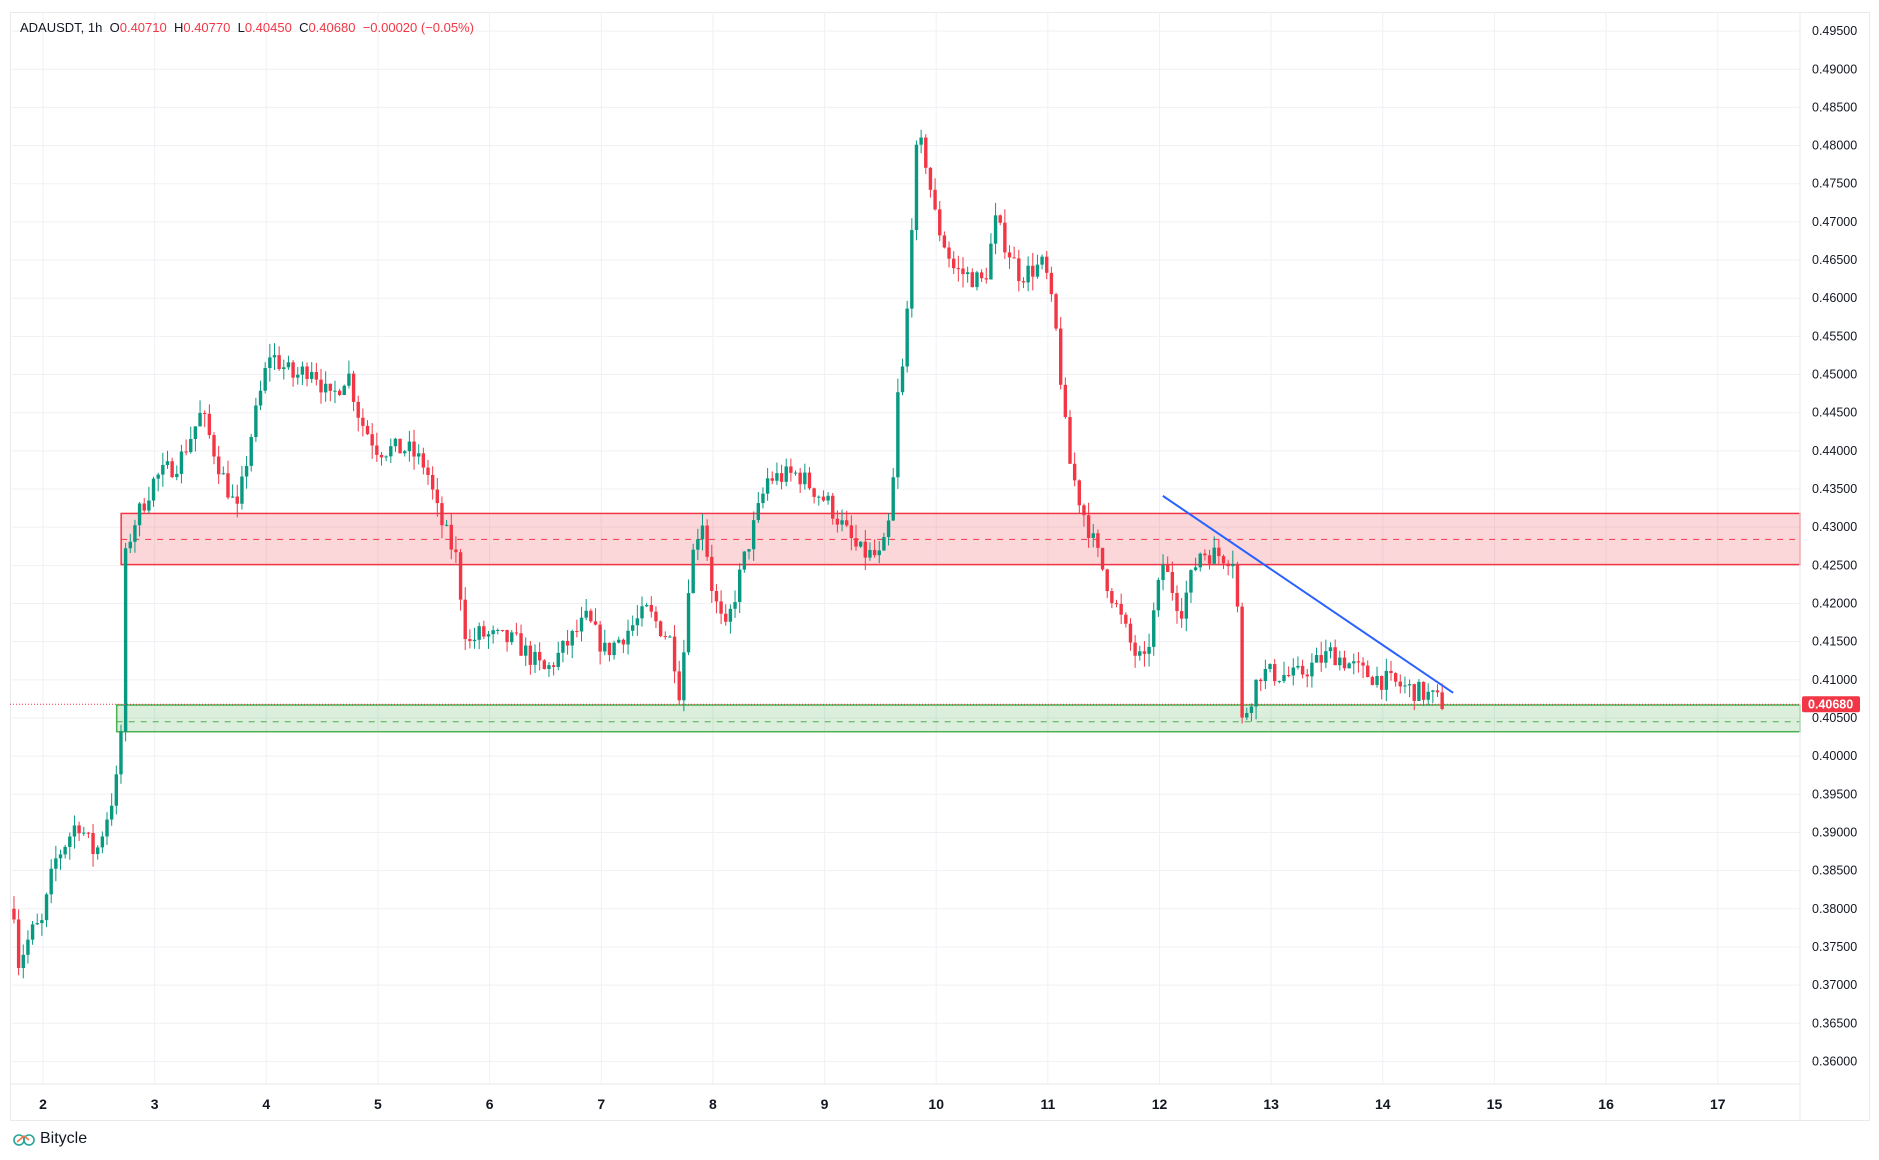 The image size is (1879, 1160). I want to click on date-tick-label: 10, so click(936, 1104).